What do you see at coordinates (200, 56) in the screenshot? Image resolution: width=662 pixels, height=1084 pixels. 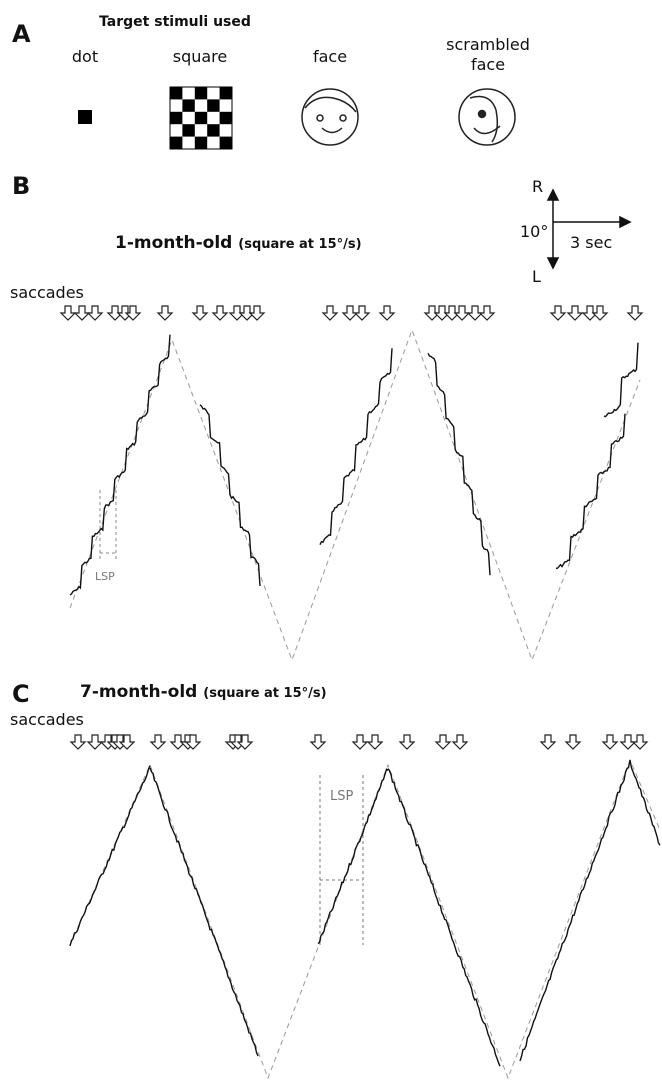 I see `stimulus-label: square` at bounding box center [200, 56].